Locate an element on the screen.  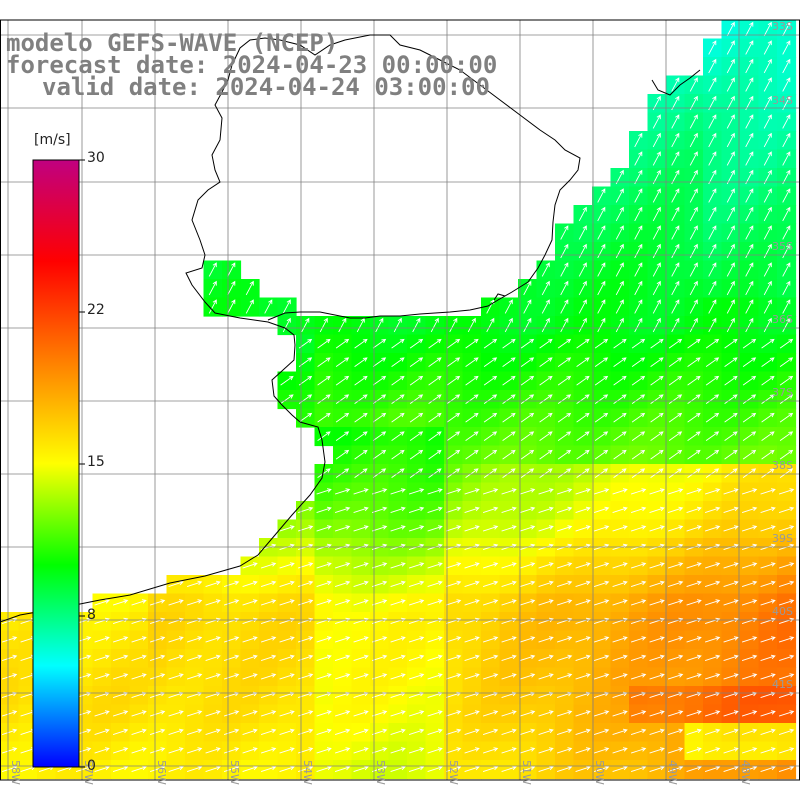
latitude-label: 35S is located at coordinates (782, 246).